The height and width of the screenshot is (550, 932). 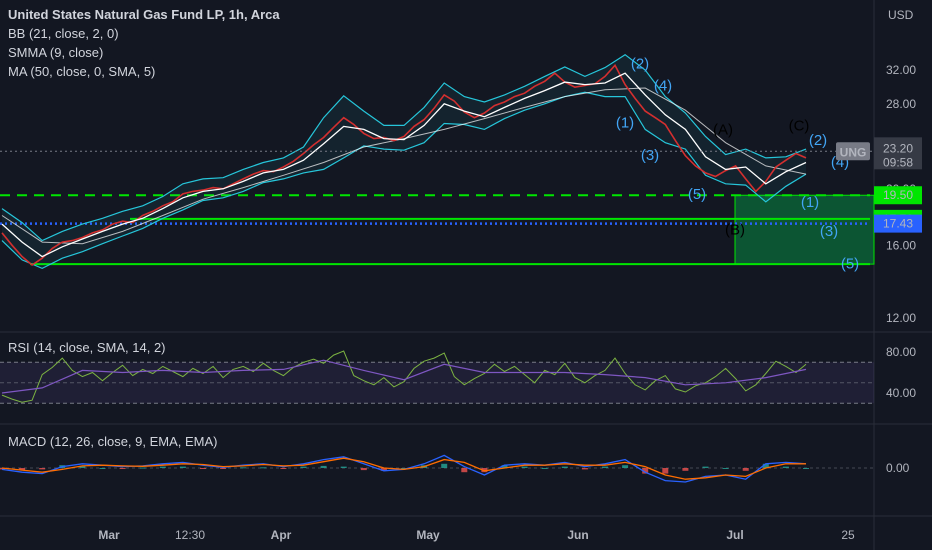 I want to click on rsi-legend: RSI (14, close, SMA, 14, 2), so click(x=87, y=347).